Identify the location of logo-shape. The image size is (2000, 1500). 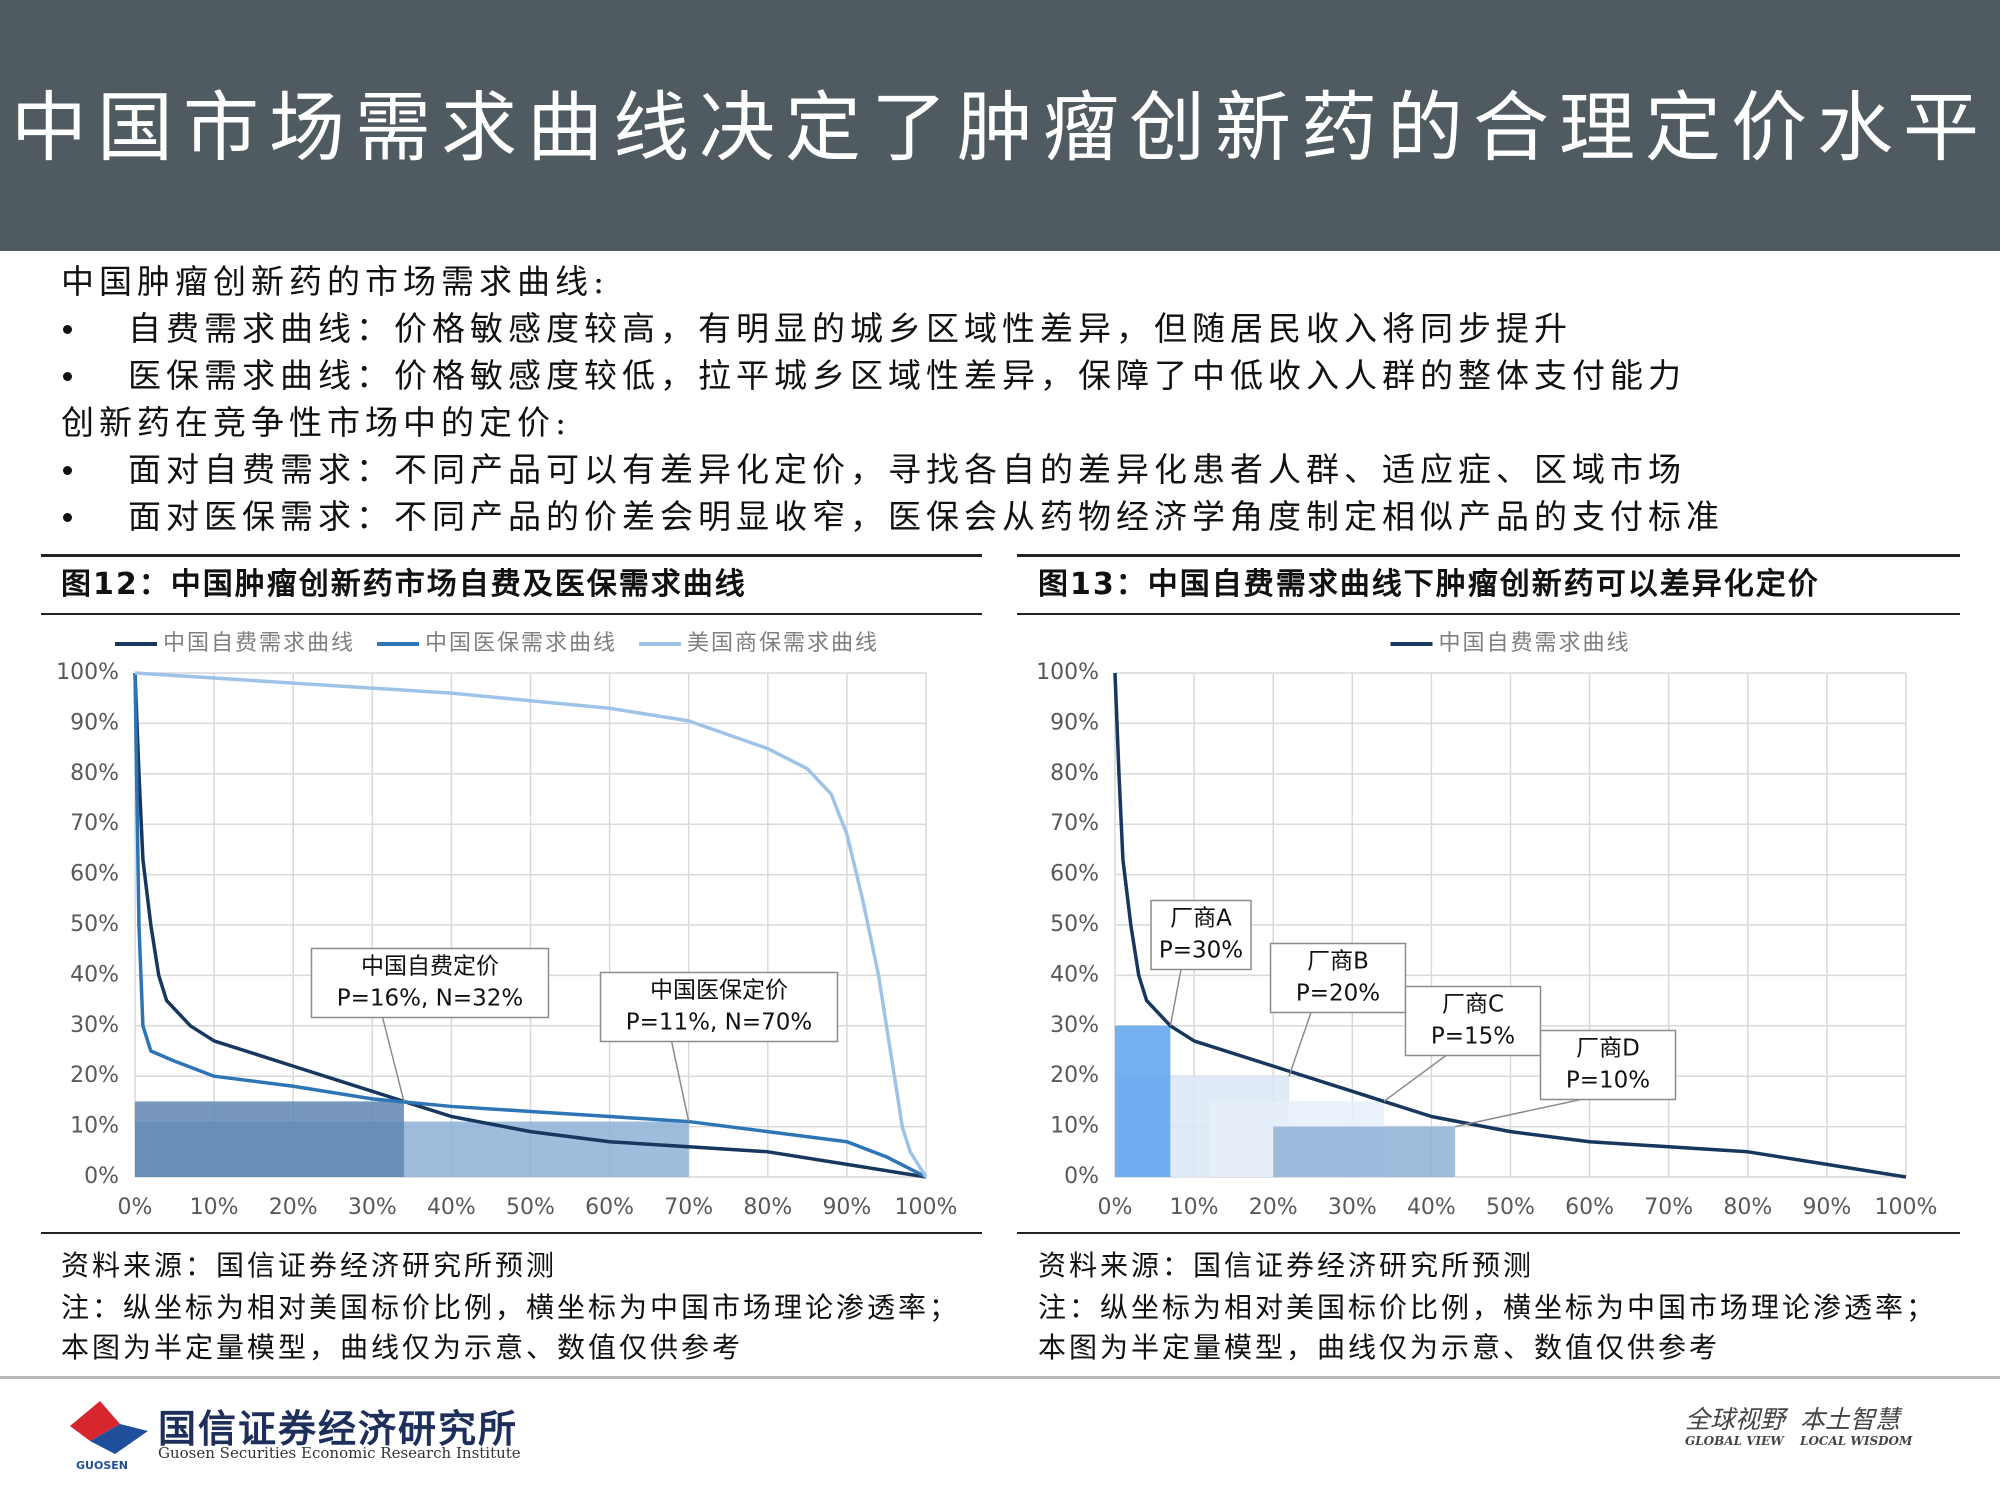
(119, 1439).